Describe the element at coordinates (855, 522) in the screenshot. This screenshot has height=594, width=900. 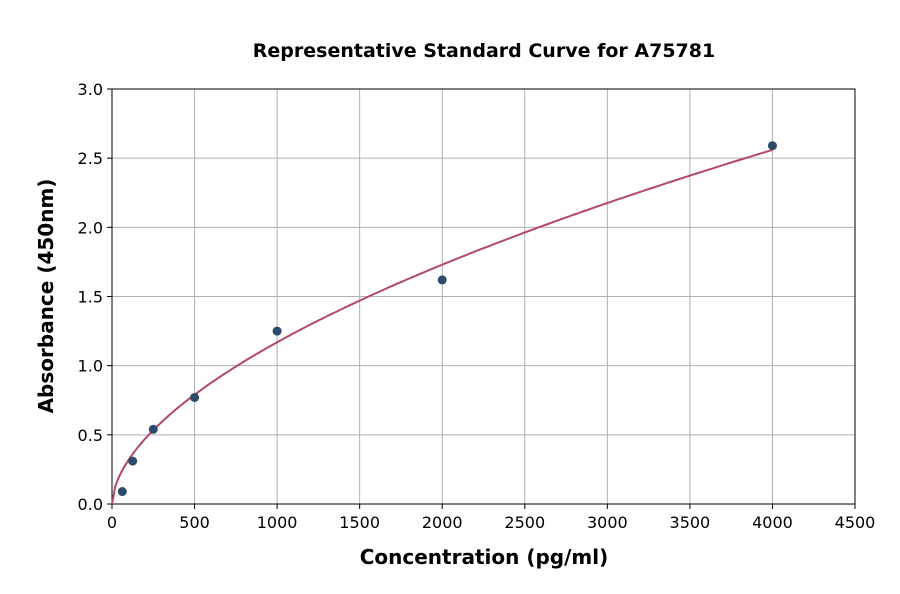
I see `x-tick-label: 4500` at that location.